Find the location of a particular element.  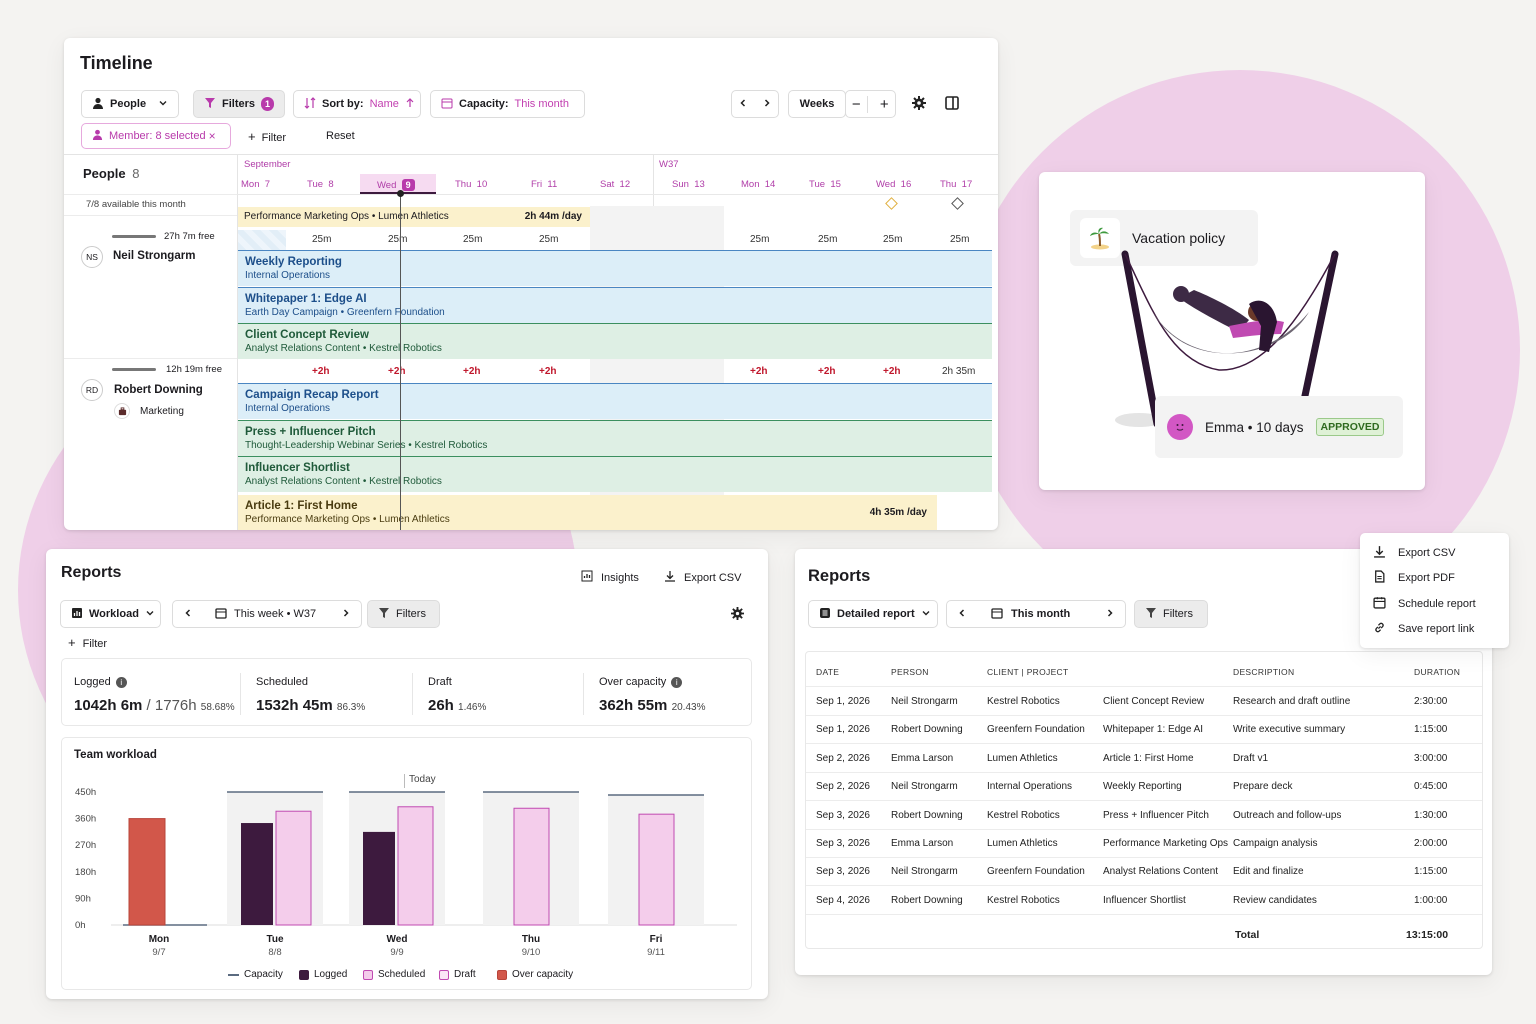

workload-dropdown: Workload is located at coordinates (110, 614).